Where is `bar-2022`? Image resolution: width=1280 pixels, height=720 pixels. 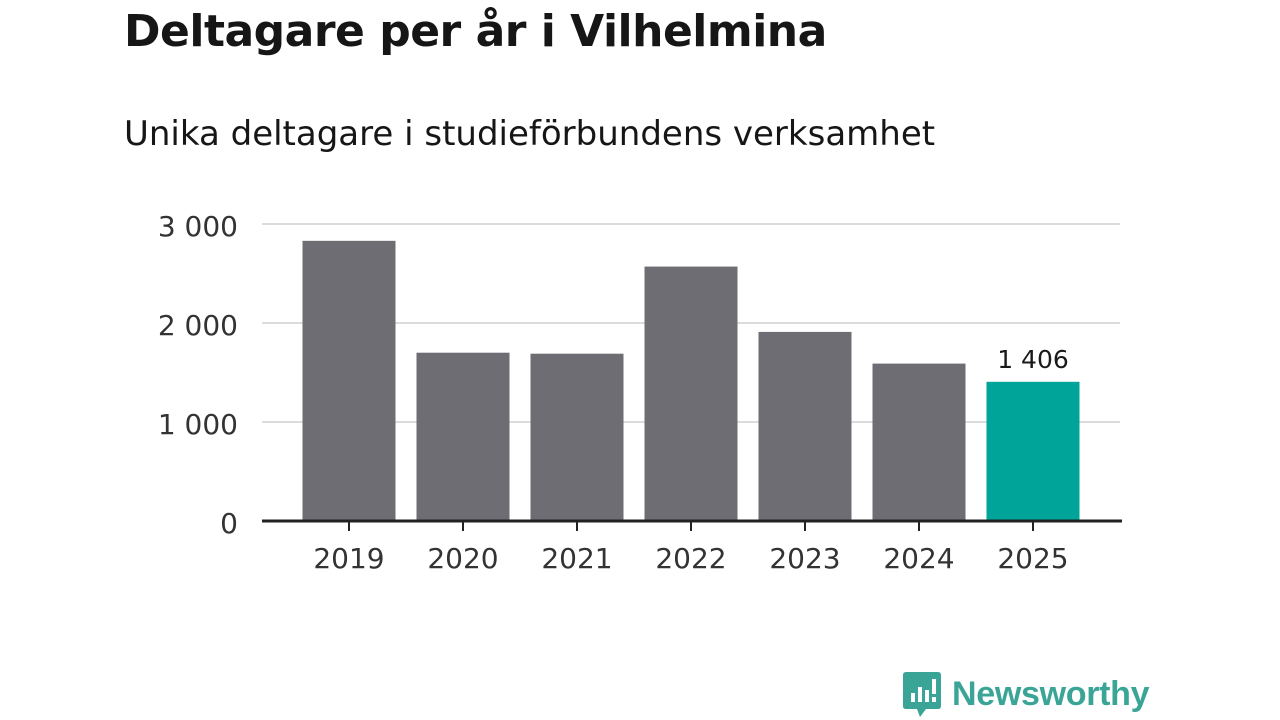
bar-2022 is located at coordinates (691, 393).